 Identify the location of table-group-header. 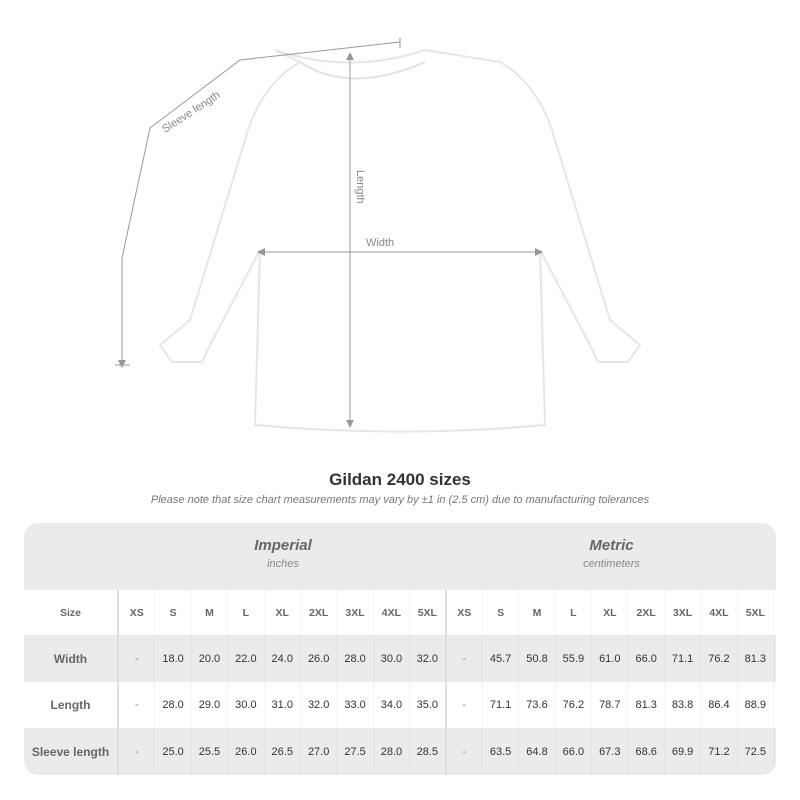
(400, 556).